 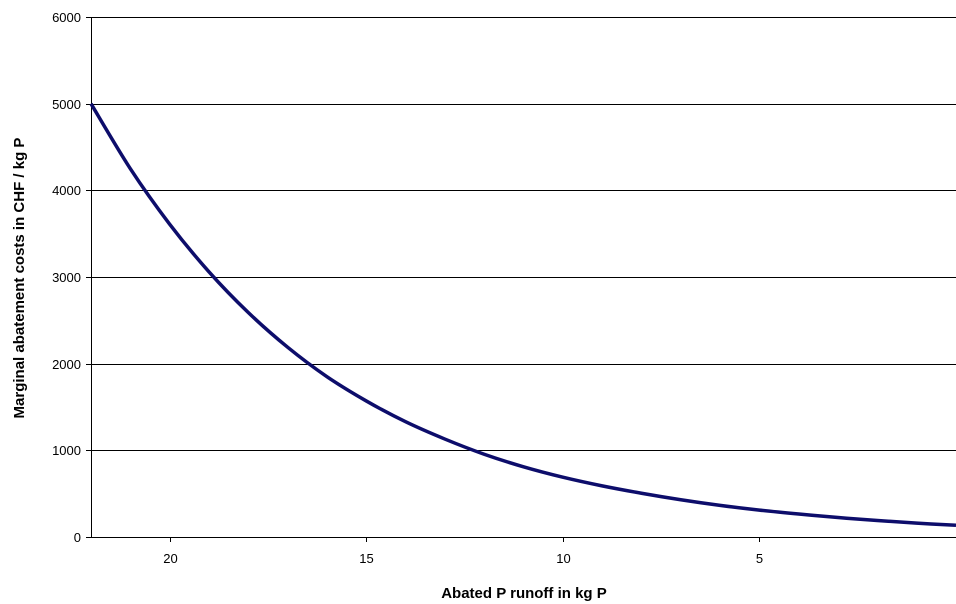 I want to click on y-axis-ticks: 0 1000 2000 3000 4000 5000 6000, so click(x=71, y=277).